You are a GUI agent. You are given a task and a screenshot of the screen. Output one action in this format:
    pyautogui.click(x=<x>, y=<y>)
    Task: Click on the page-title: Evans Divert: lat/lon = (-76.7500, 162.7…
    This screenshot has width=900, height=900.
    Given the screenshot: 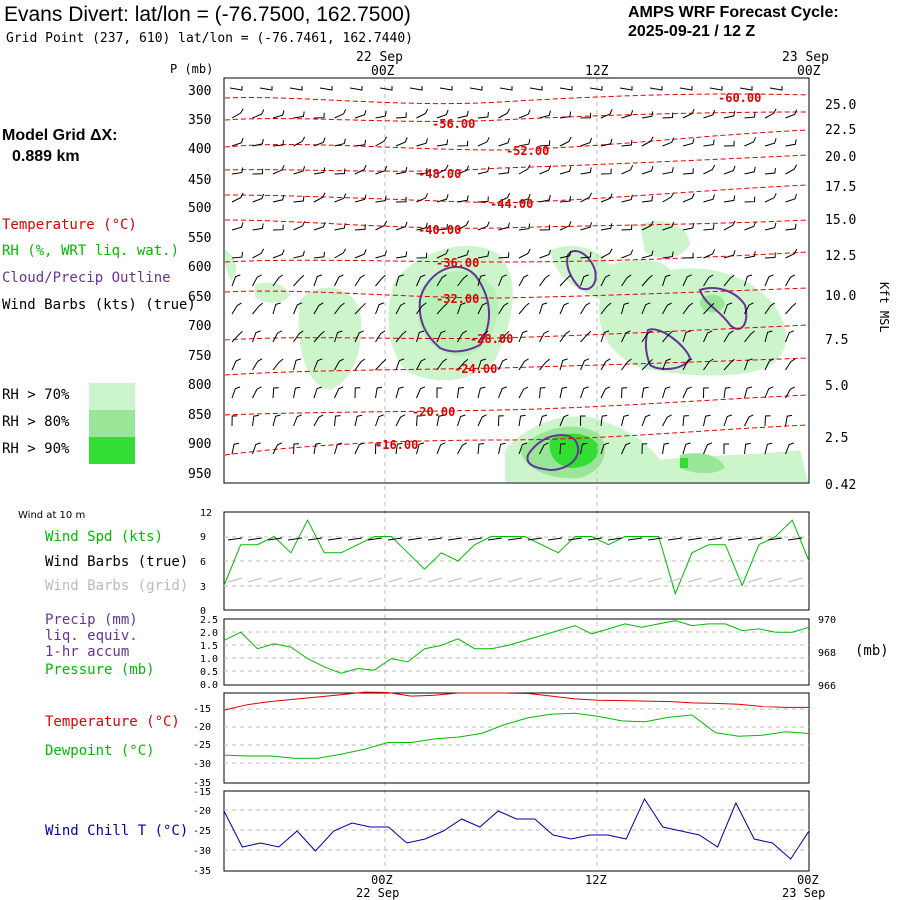 What is the action you would take?
    pyautogui.click(x=207, y=14)
    